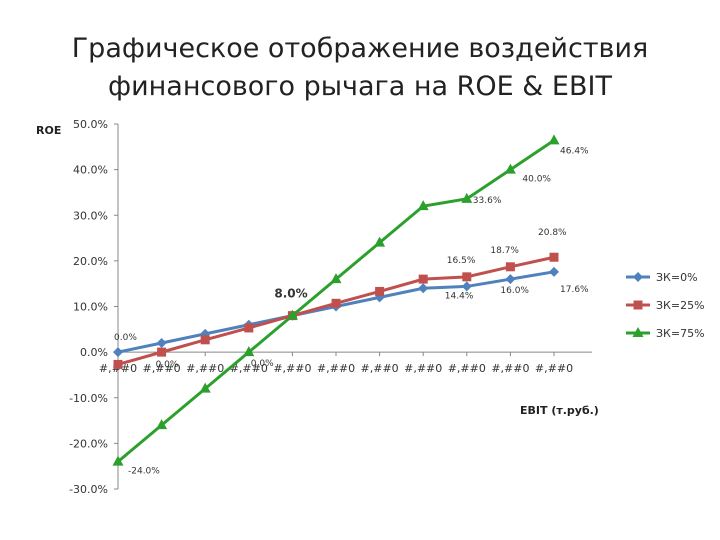 The width and height of the screenshot is (720, 540). Describe the element at coordinates (90, 124) in the screenshot. I see `y-tick-label: 50.0%` at that location.